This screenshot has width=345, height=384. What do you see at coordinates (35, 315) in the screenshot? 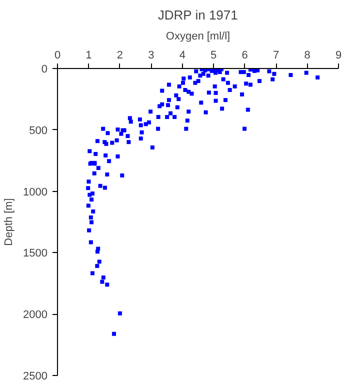
I see `y-tick-label: 2000` at bounding box center [35, 315].